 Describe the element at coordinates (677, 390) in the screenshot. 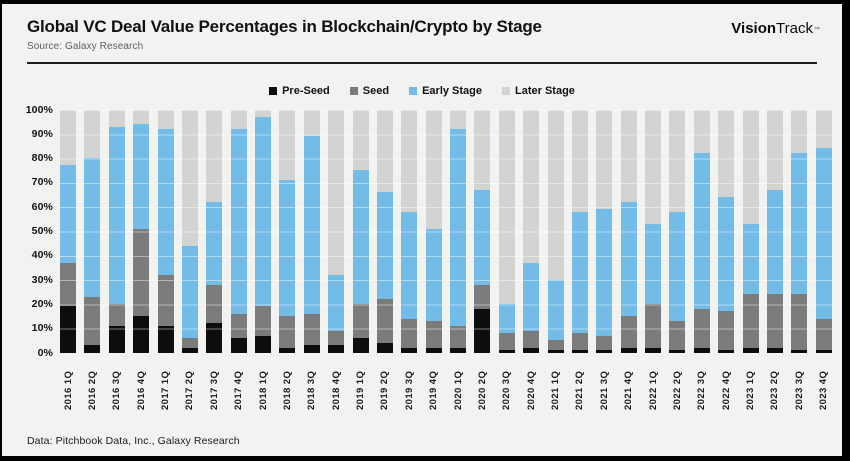

I see `x-tick-label: 2022 2Q` at that location.